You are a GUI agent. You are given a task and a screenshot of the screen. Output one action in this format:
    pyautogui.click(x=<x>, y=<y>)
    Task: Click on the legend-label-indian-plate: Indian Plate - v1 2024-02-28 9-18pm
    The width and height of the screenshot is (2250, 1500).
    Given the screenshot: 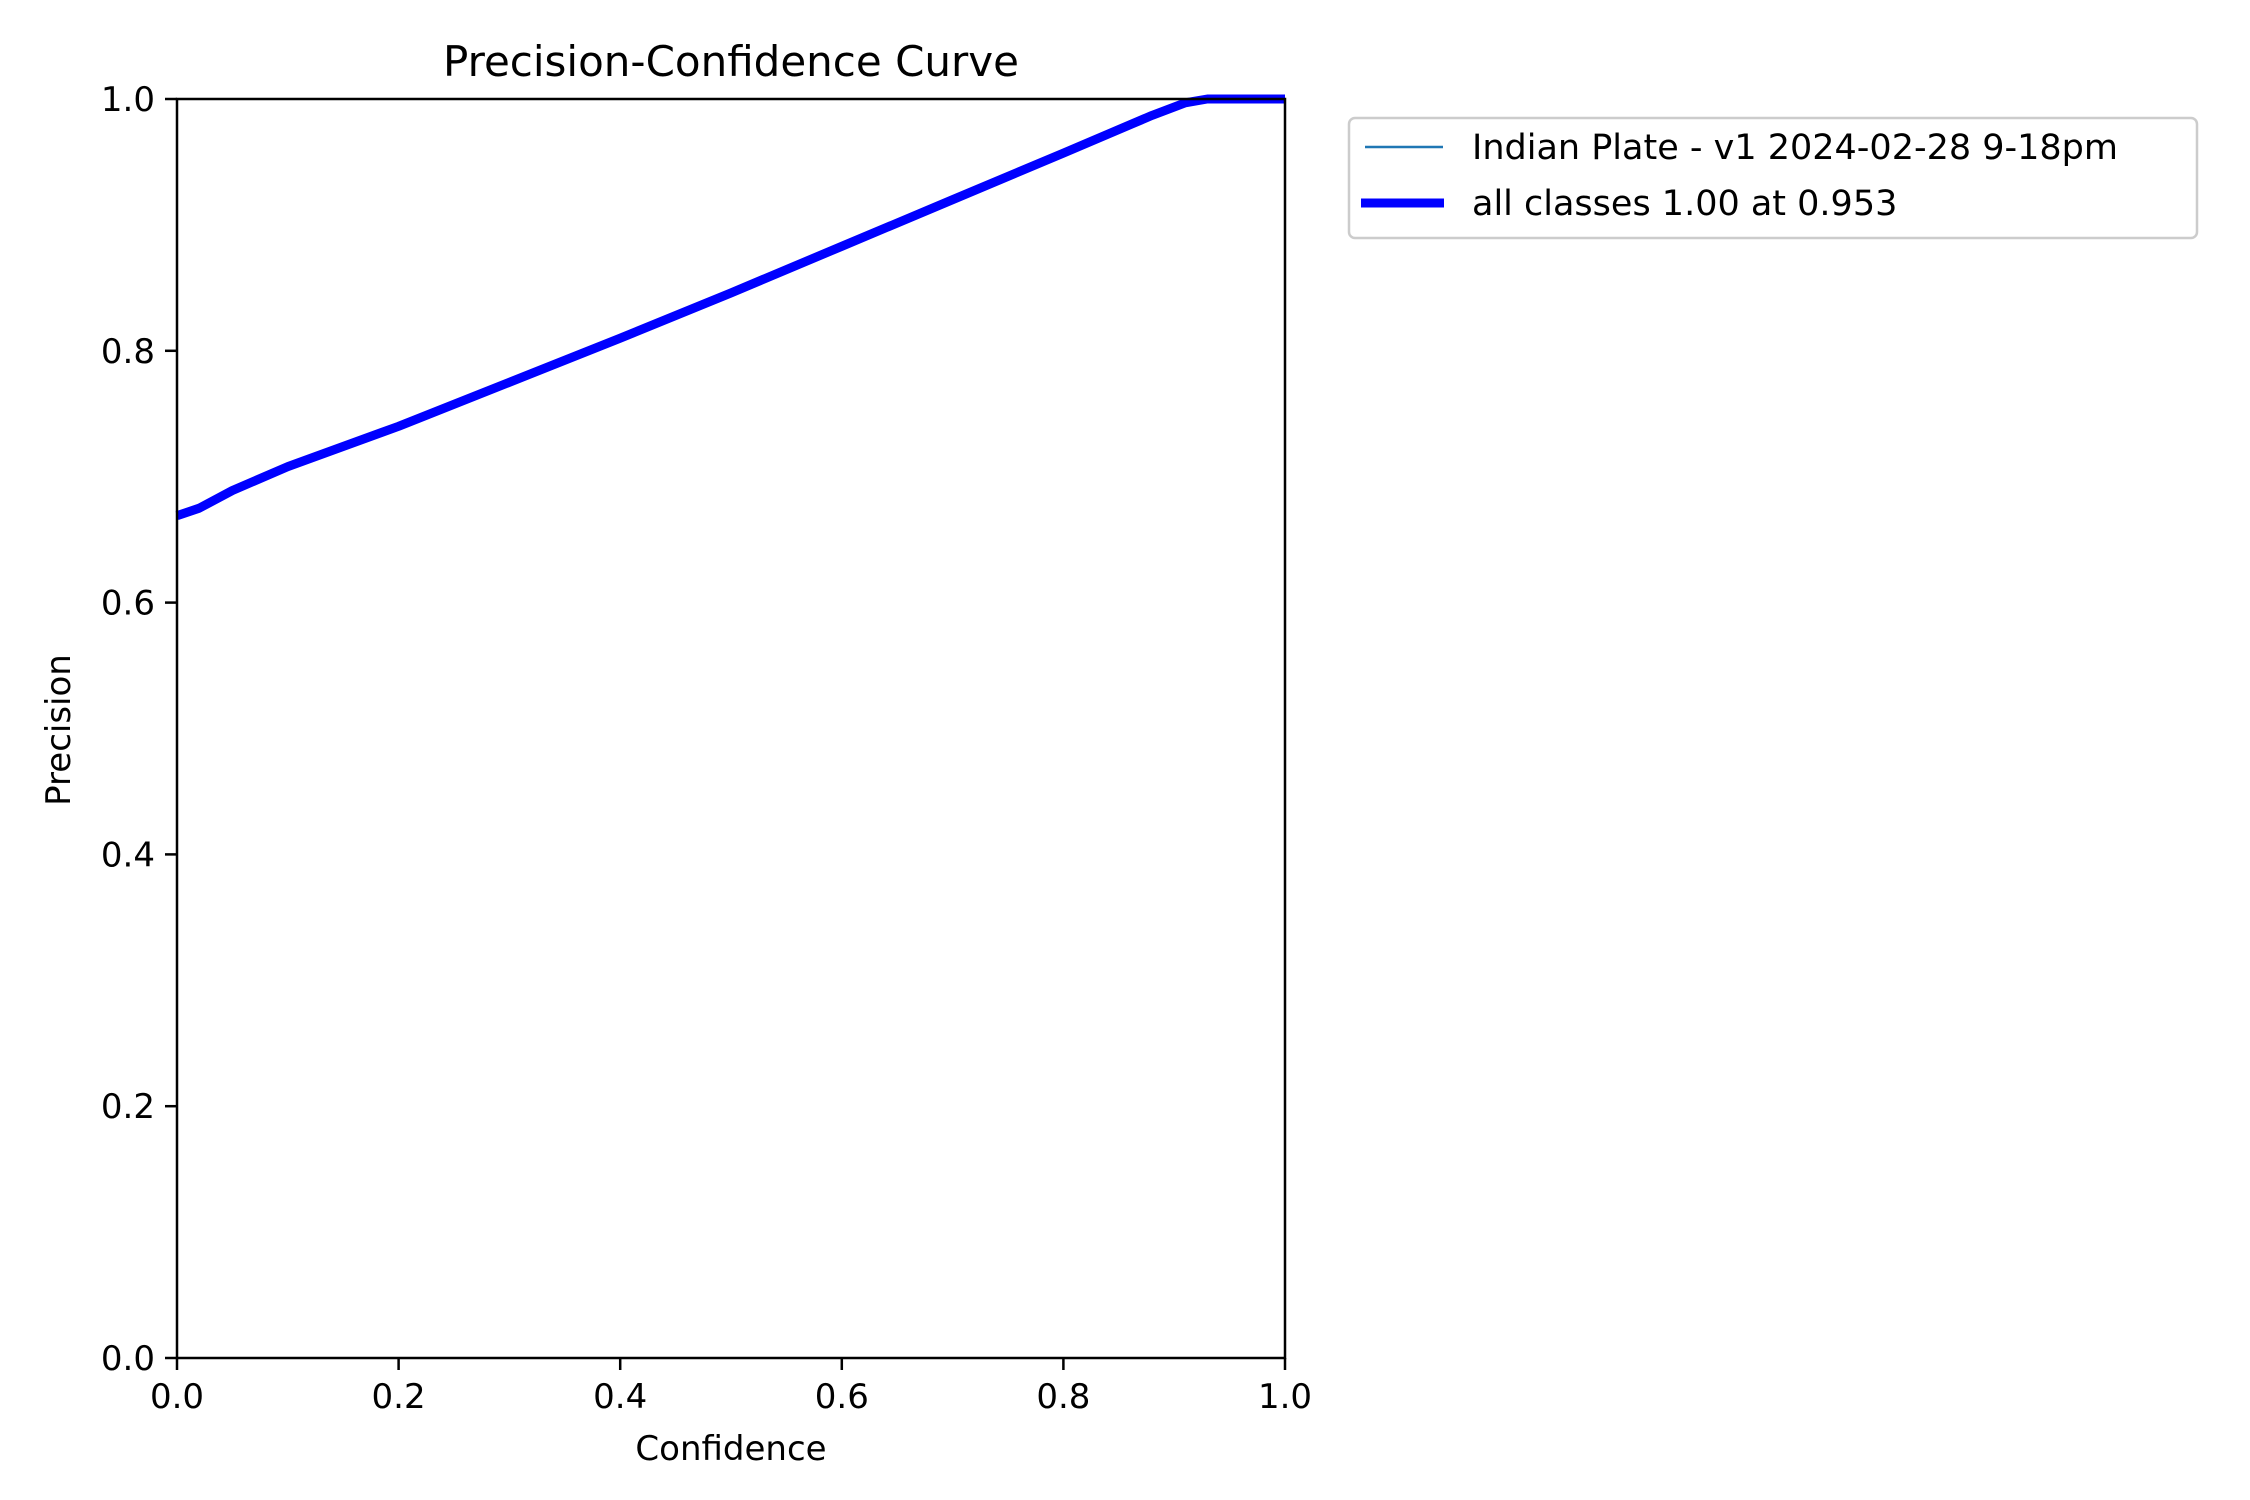 What is the action you would take?
    pyautogui.click(x=1795, y=148)
    